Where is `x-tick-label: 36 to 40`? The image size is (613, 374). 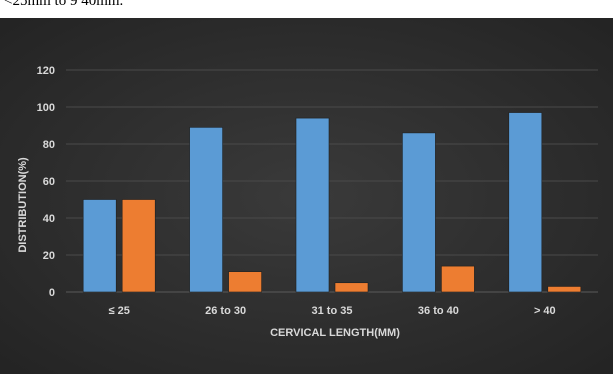
x-tick-label: 36 to 40 is located at coordinates (438, 311).